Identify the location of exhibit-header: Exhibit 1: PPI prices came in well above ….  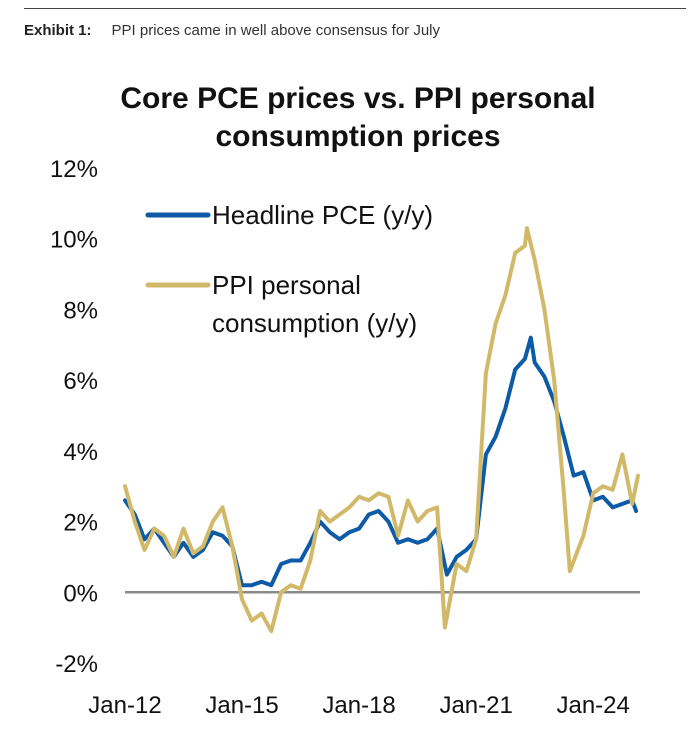
(232, 30).